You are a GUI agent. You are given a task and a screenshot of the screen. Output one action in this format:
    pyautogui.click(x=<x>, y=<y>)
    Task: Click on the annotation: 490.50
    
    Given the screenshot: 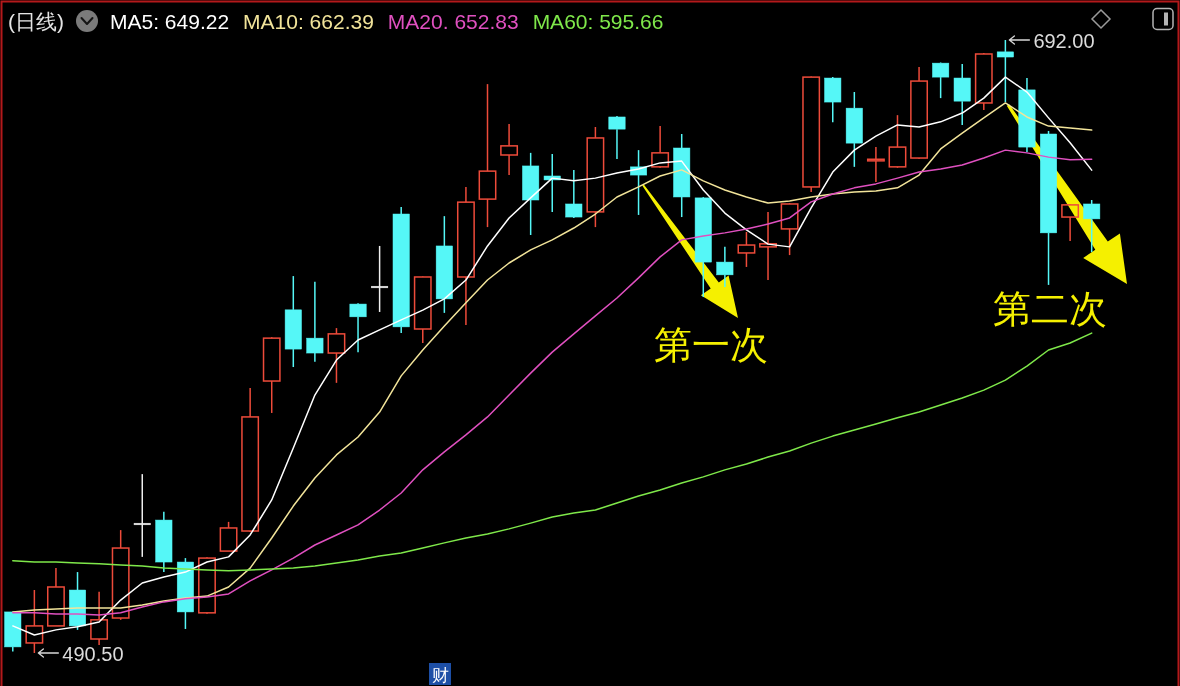 What is the action you would take?
    pyautogui.click(x=93, y=653)
    